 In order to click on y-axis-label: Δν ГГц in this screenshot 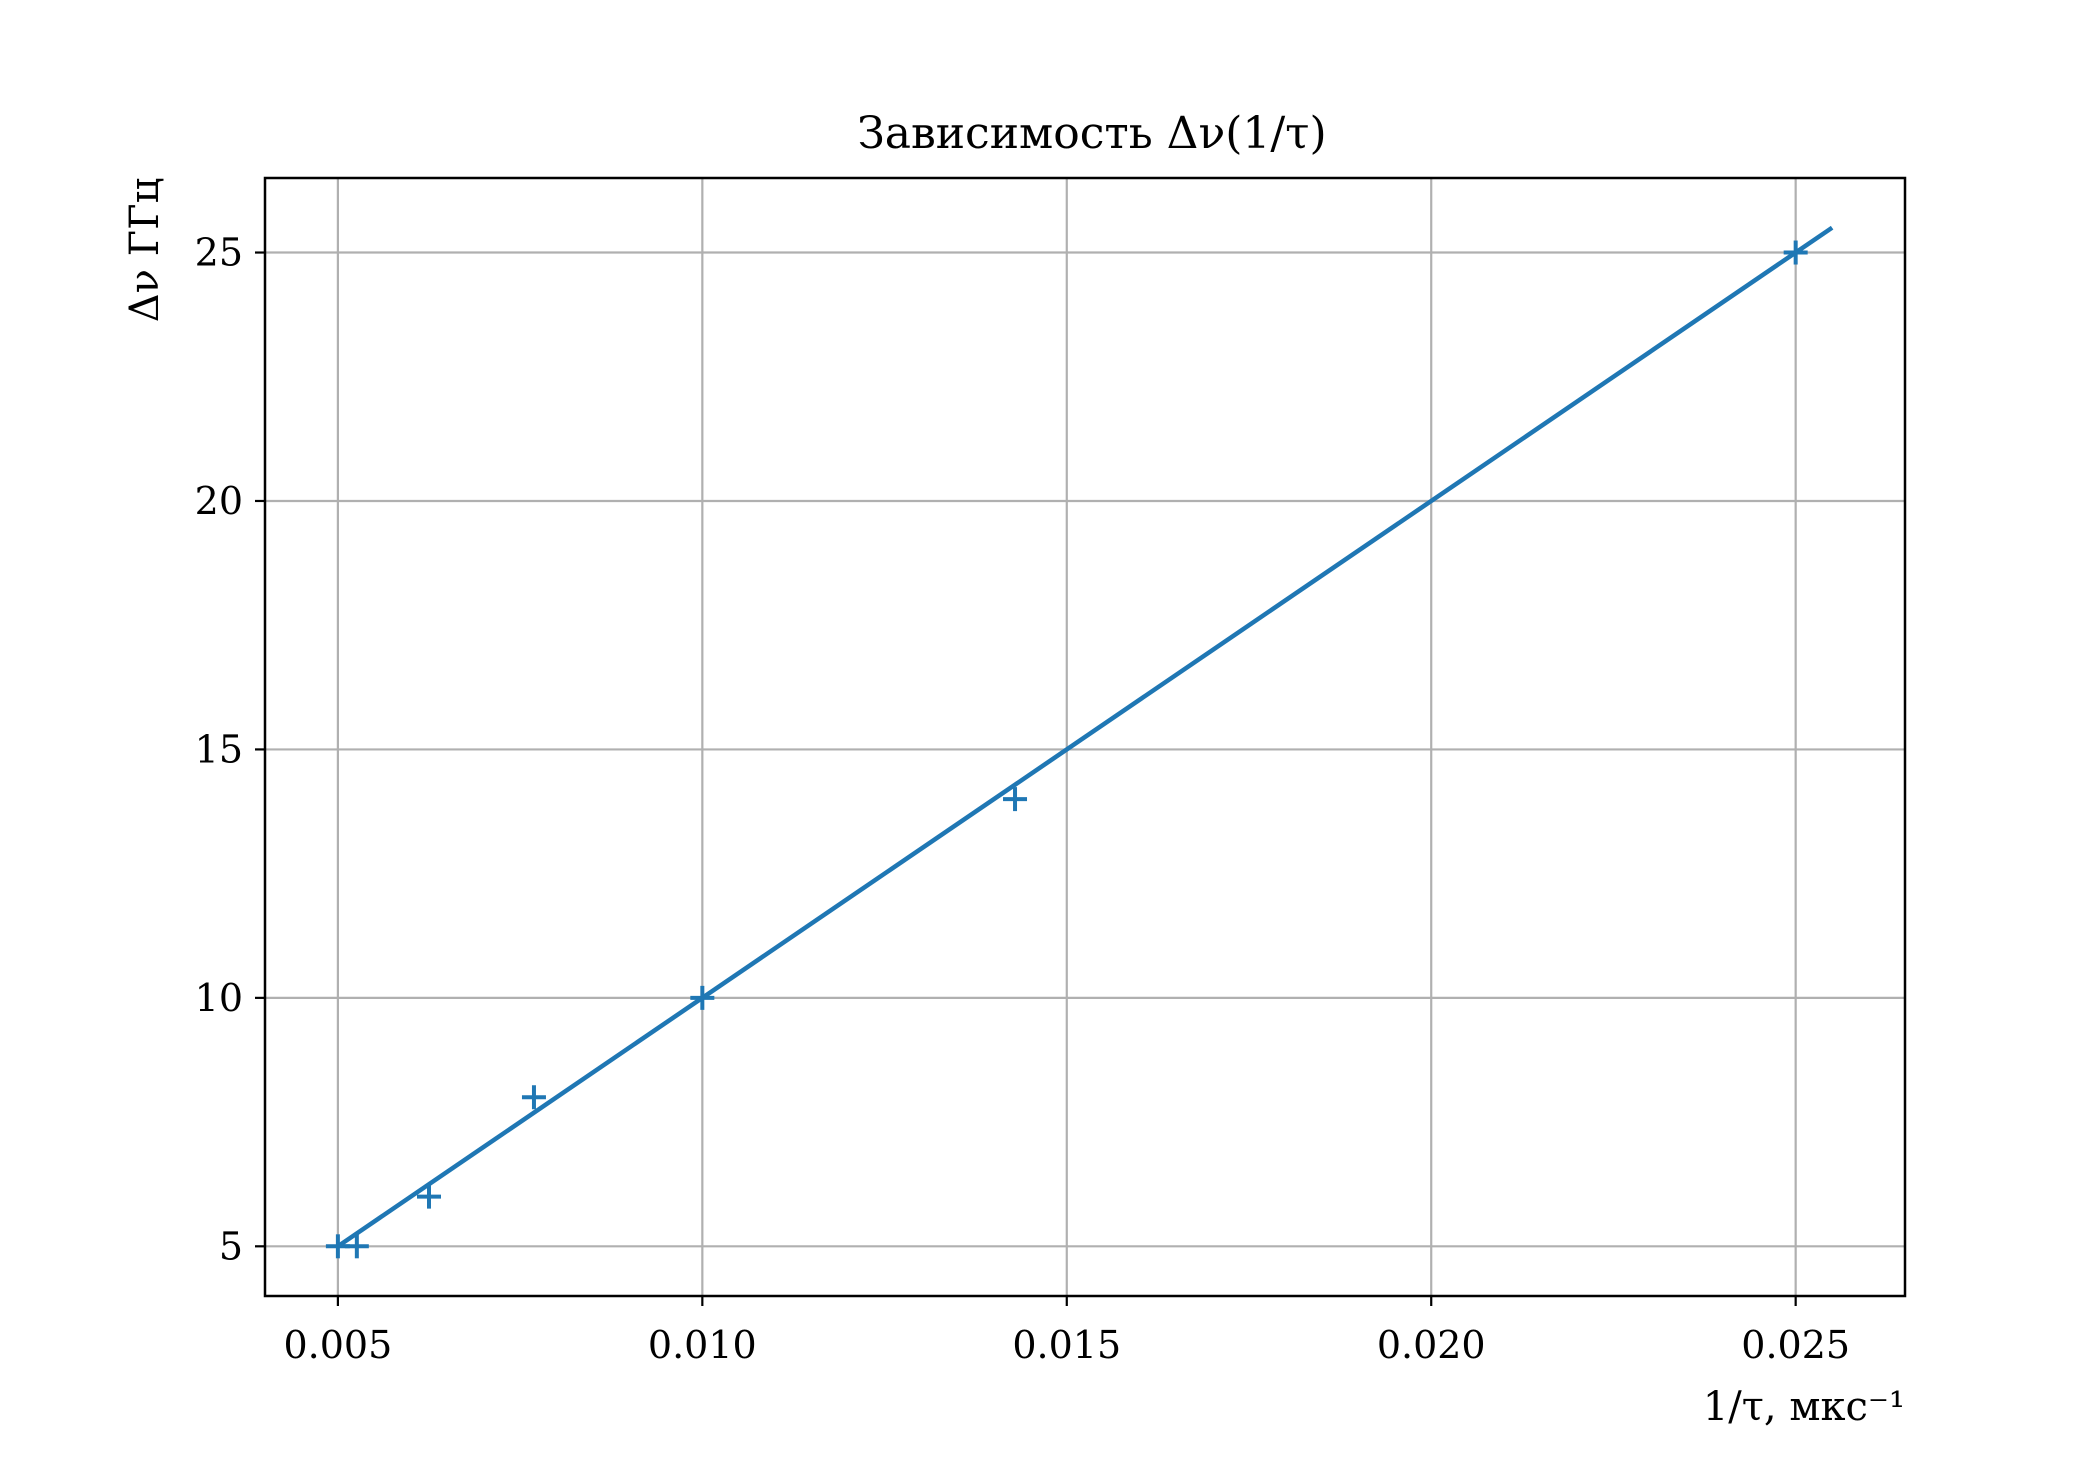, I will do `click(145, 250)`.